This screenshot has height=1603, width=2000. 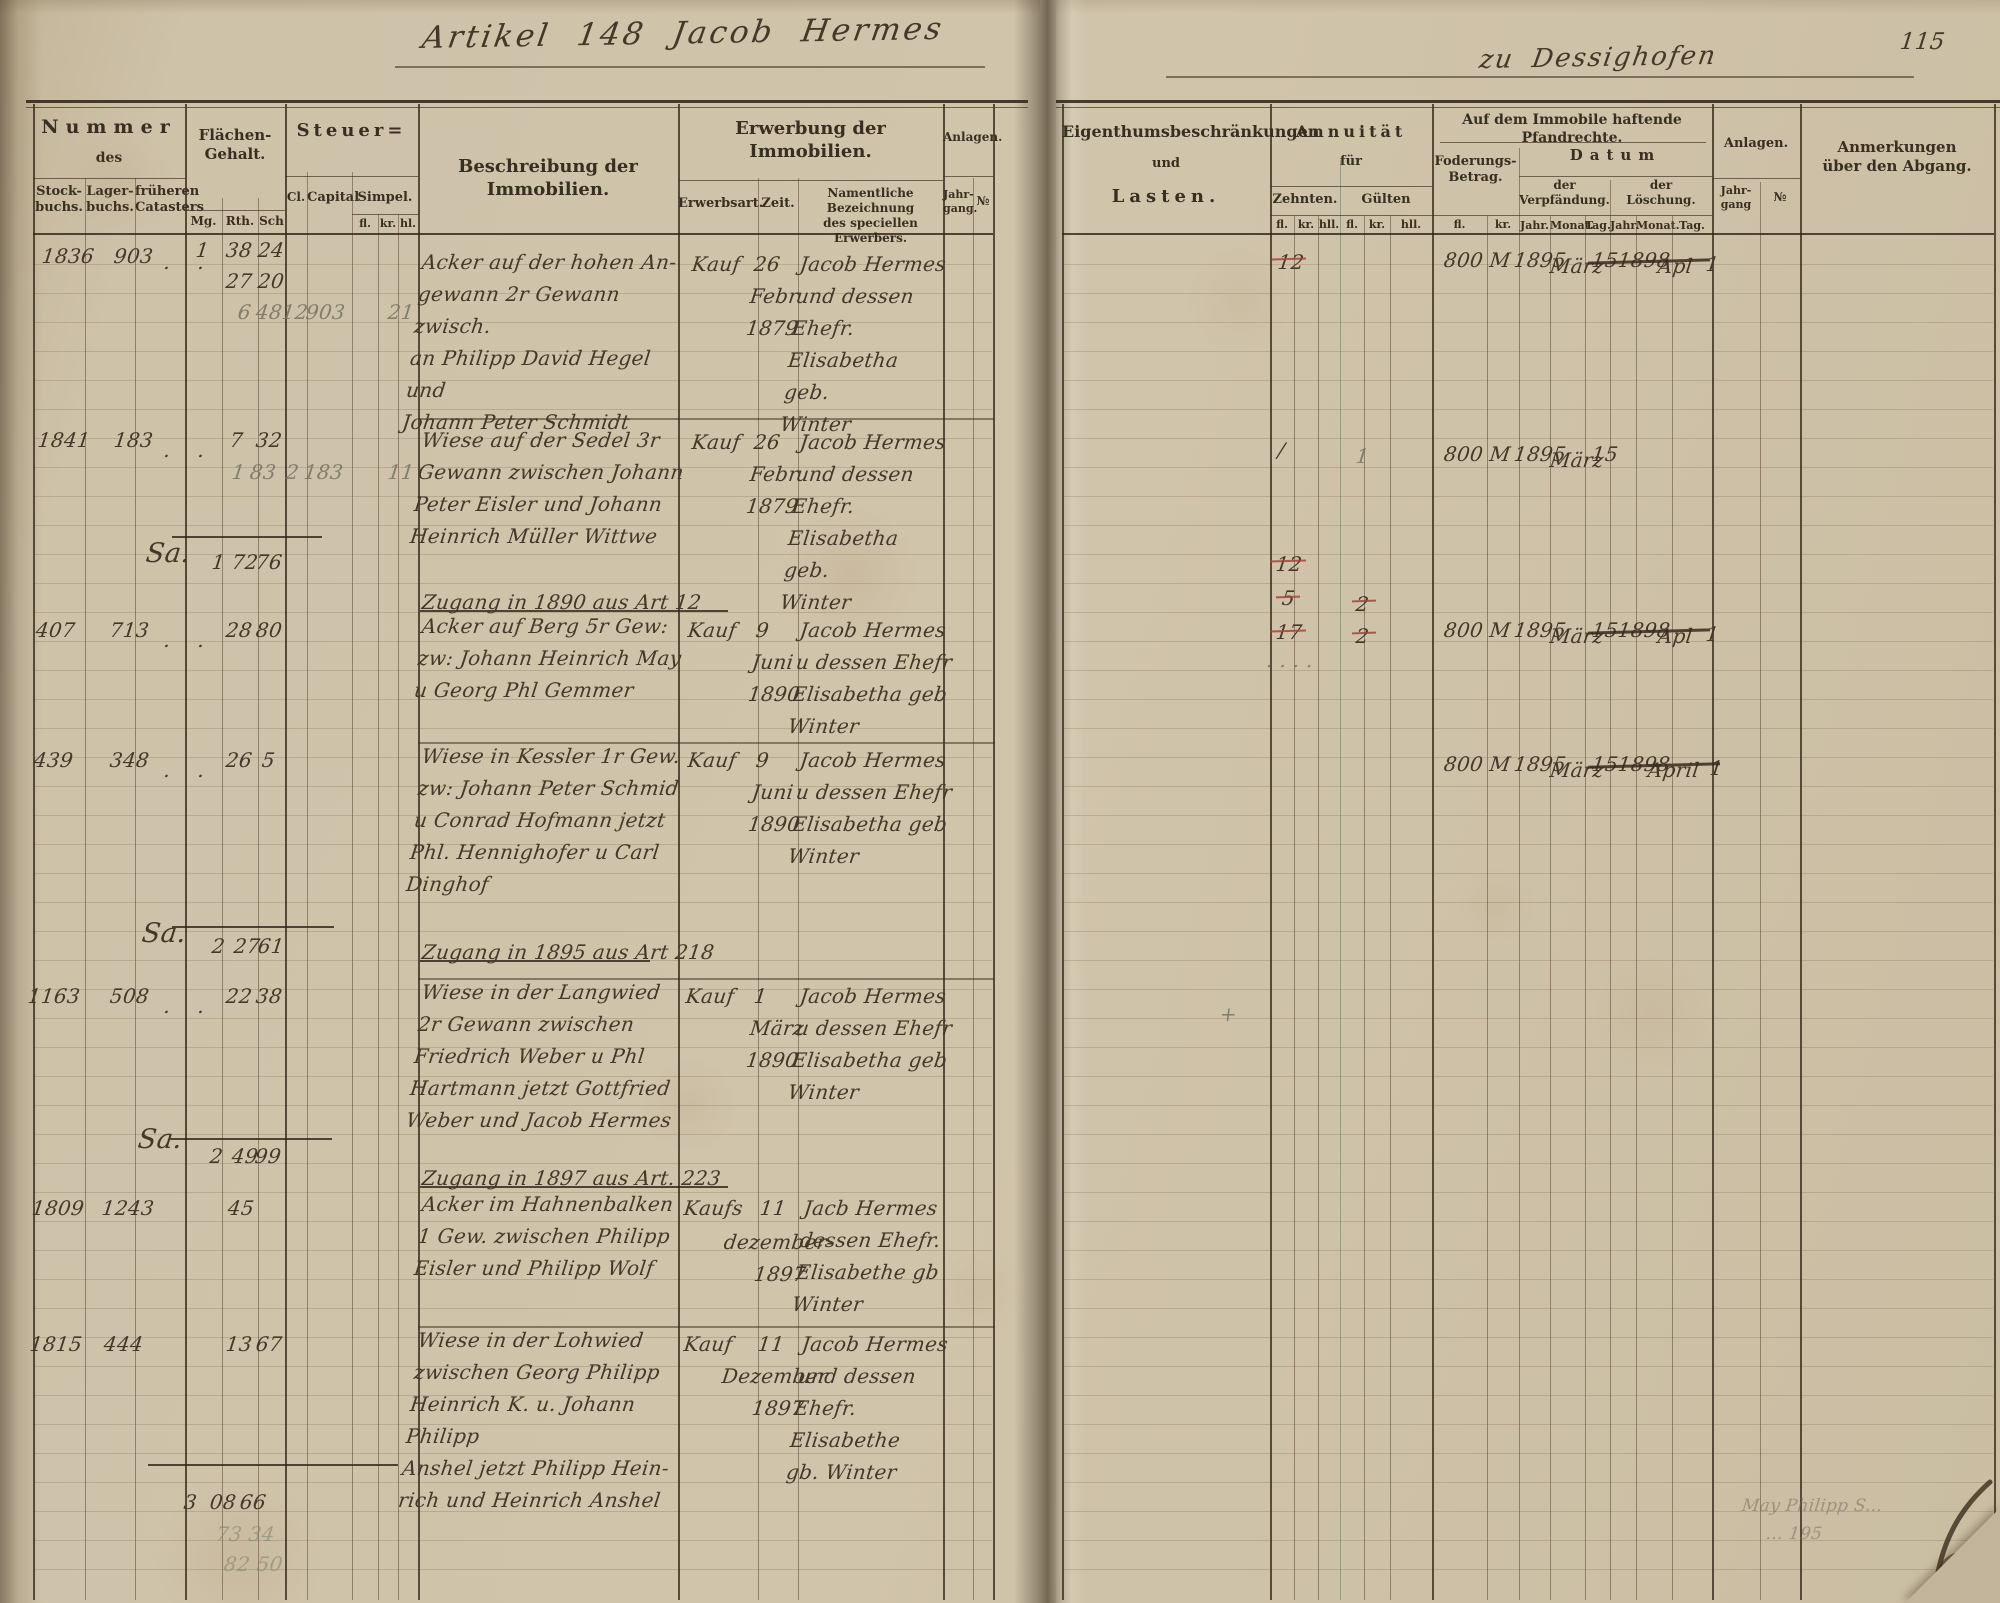 What do you see at coordinates (1411, 224) in the screenshot?
I see `header-guelten-hll: hll.` at bounding box center [1411, 224].